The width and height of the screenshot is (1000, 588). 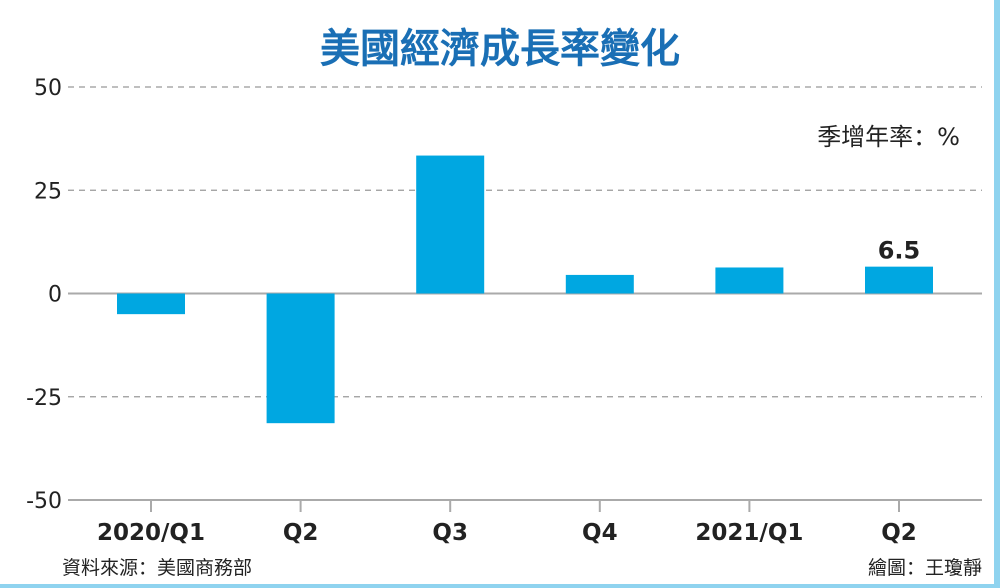 I want to click on frame-border, so click(x=997, y=294).